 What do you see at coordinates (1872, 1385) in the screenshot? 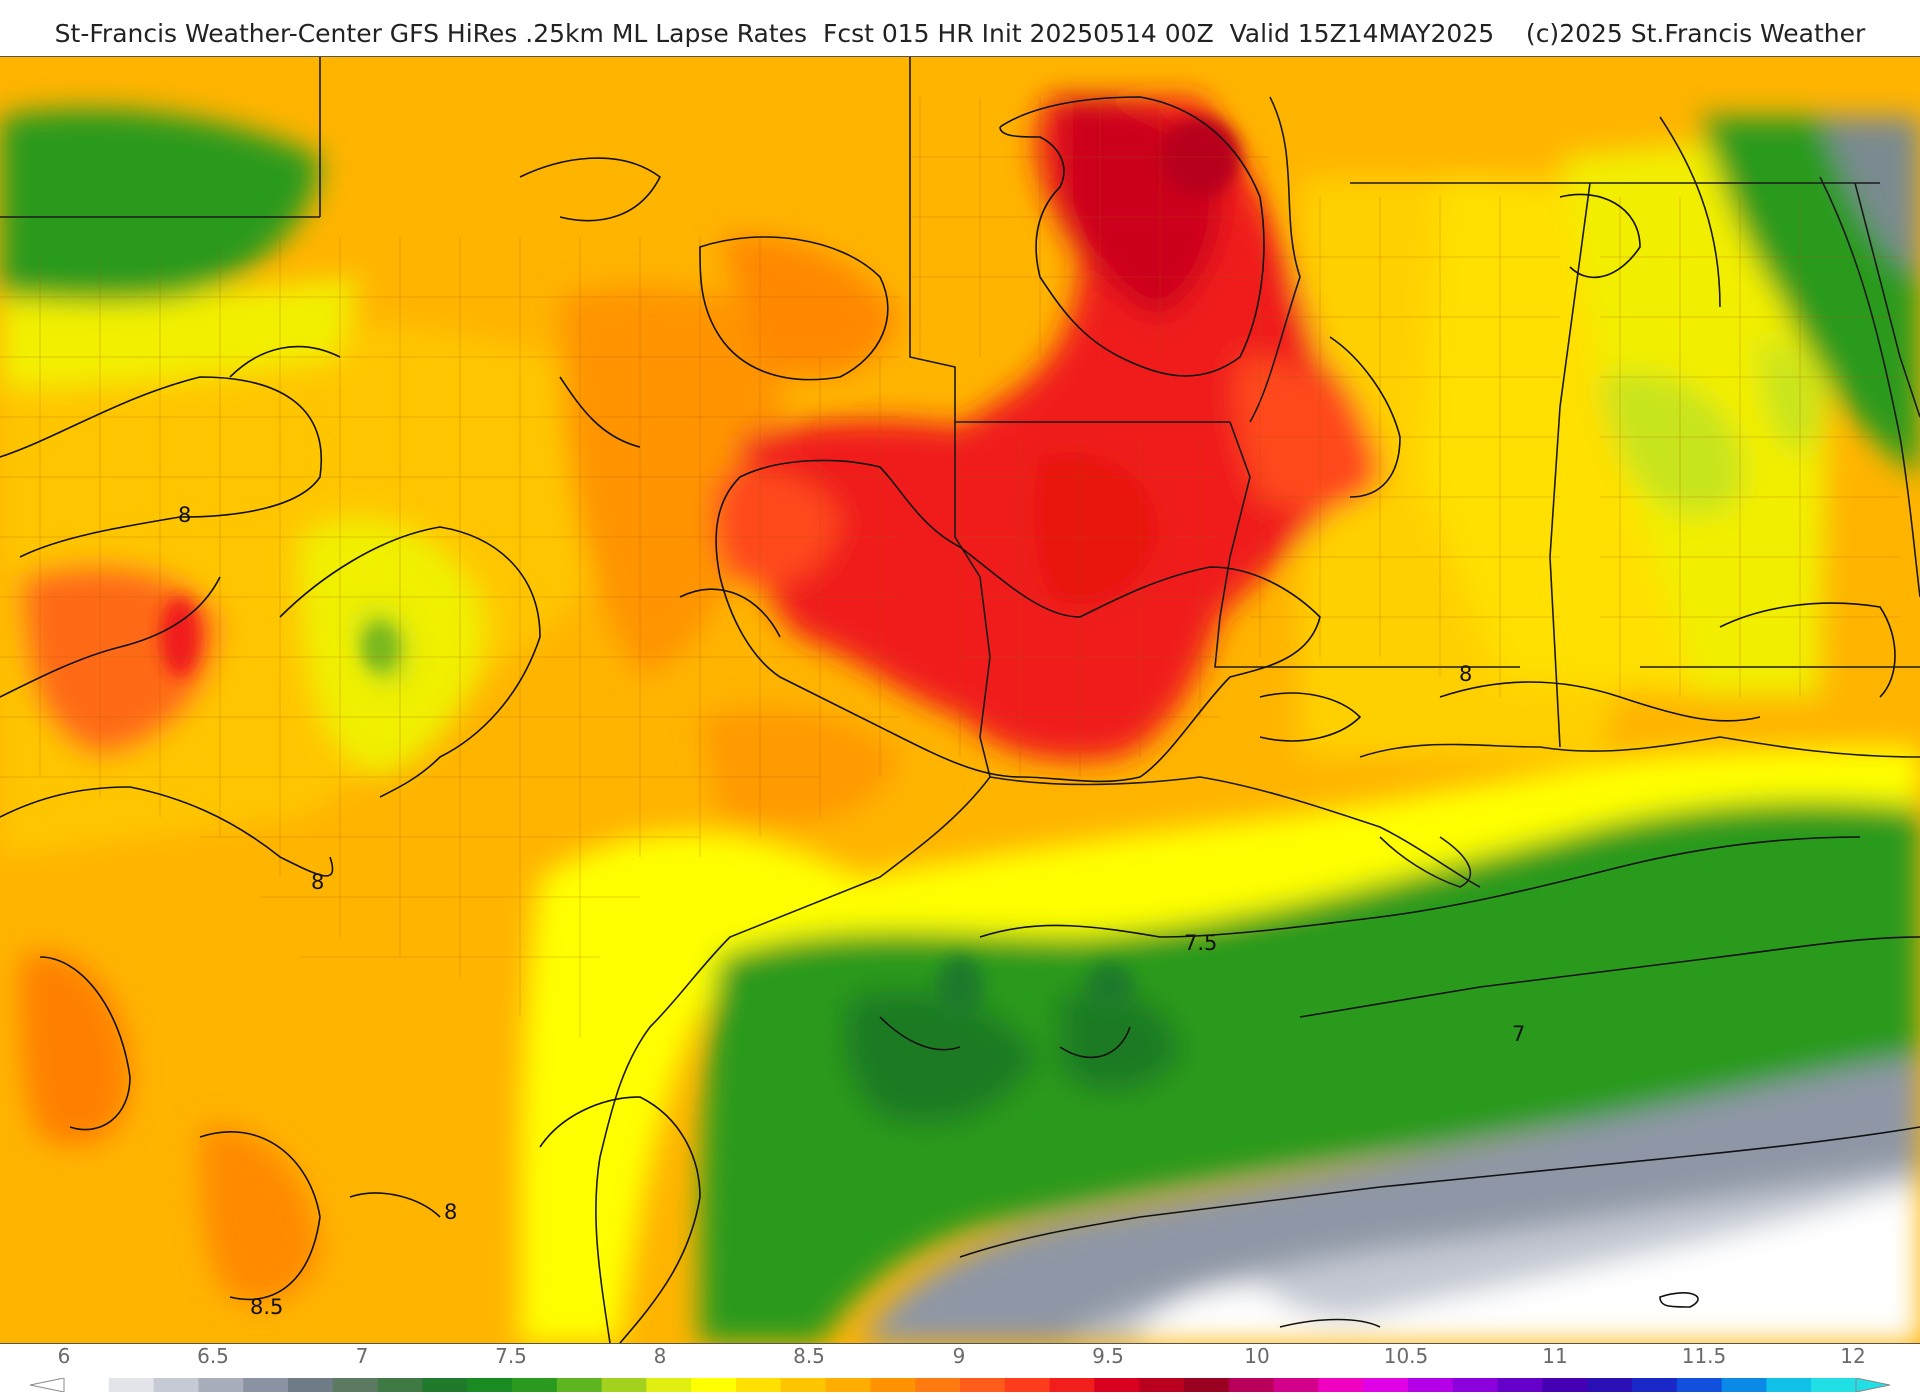
I see `colorbar-right-arrow` at bounding box center [1872, 1385].